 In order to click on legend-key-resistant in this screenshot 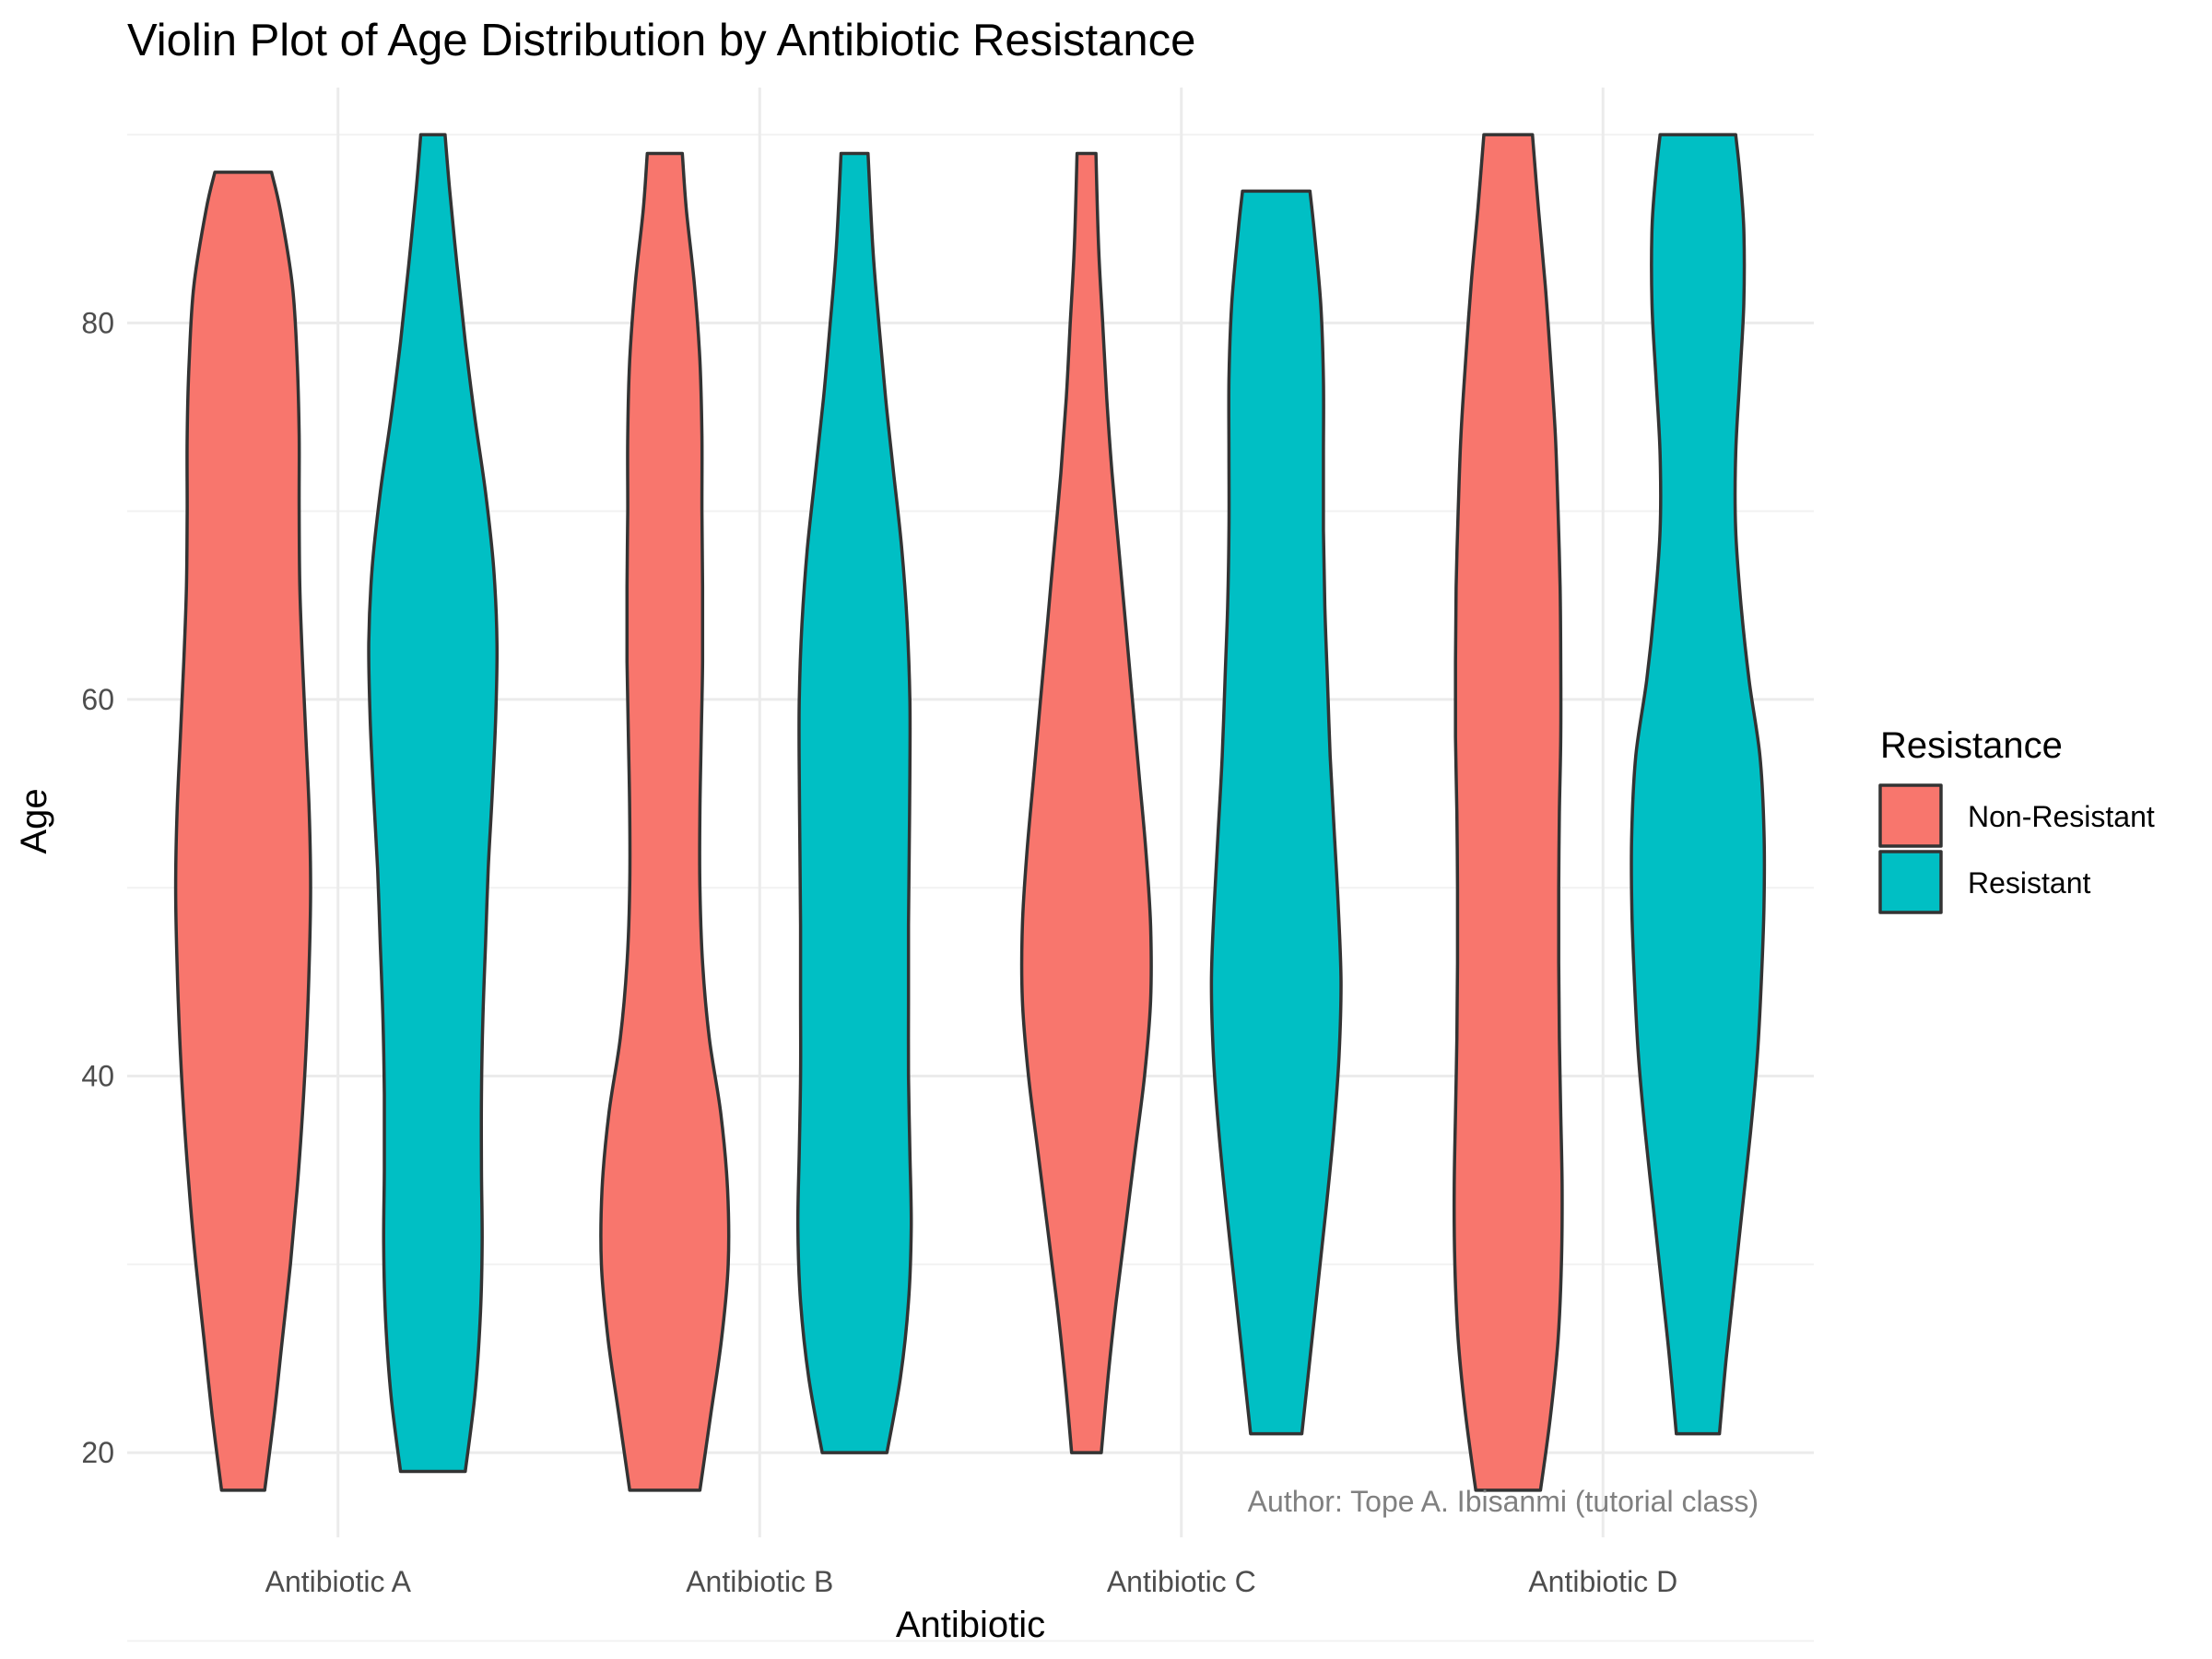, I will do `click(1910, 882)`.